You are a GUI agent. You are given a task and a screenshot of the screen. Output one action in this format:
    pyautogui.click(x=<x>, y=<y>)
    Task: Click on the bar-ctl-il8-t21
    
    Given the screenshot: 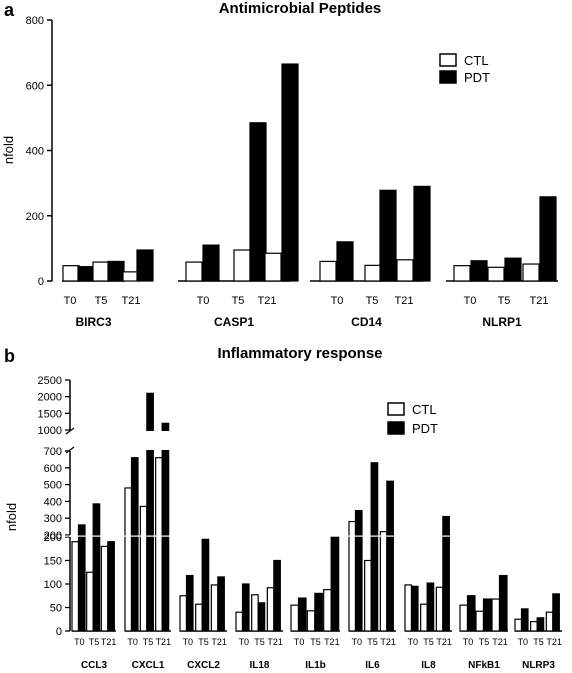 What is the action you would take?
    pyautogui.click(x=439, y=609)
    